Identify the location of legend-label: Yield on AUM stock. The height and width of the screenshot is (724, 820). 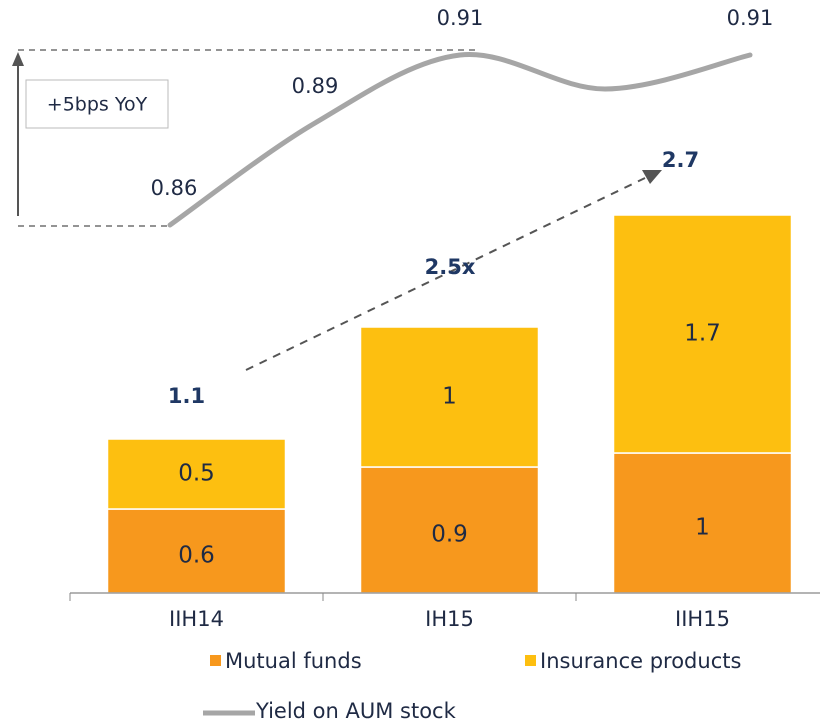
(356, 711).